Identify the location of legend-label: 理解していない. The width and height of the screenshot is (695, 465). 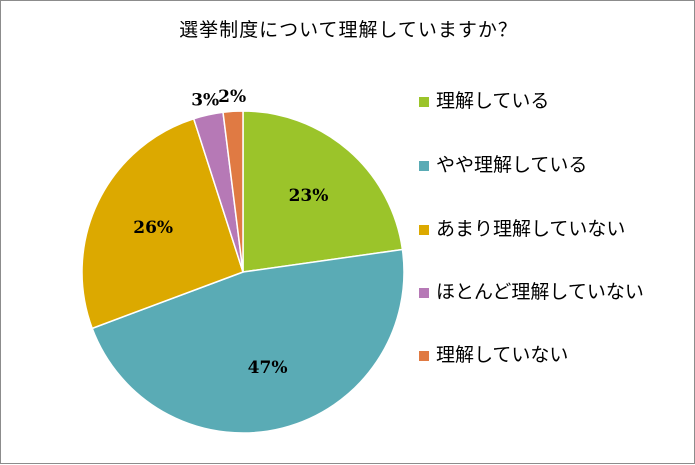
(502, 355).